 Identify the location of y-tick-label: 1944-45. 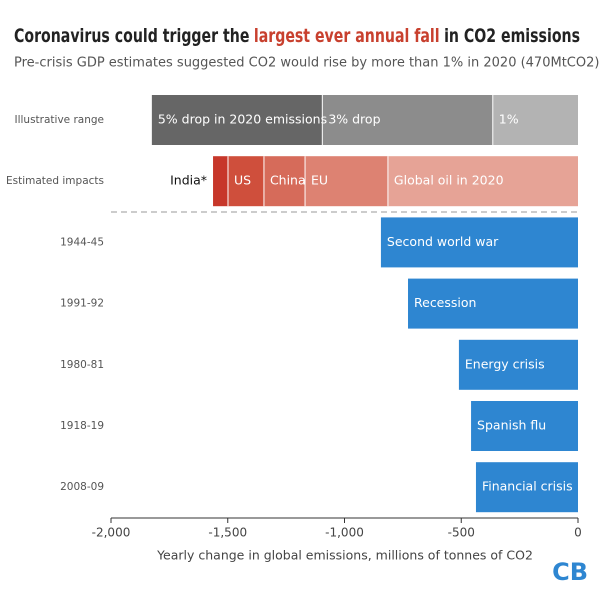
(82, 242).